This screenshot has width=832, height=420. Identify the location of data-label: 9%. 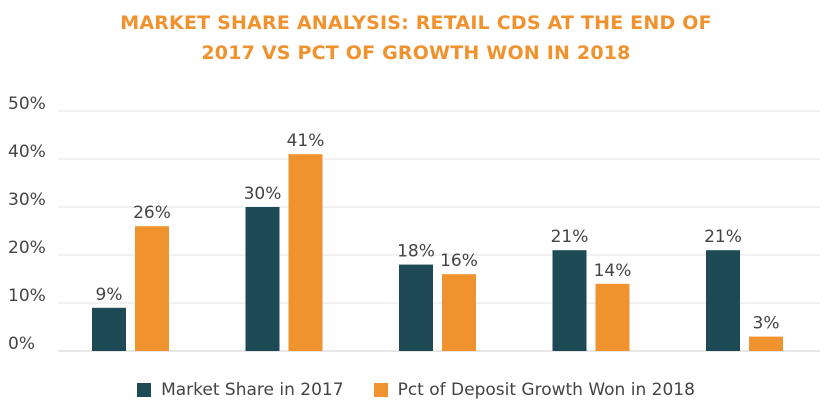
(109, 295).